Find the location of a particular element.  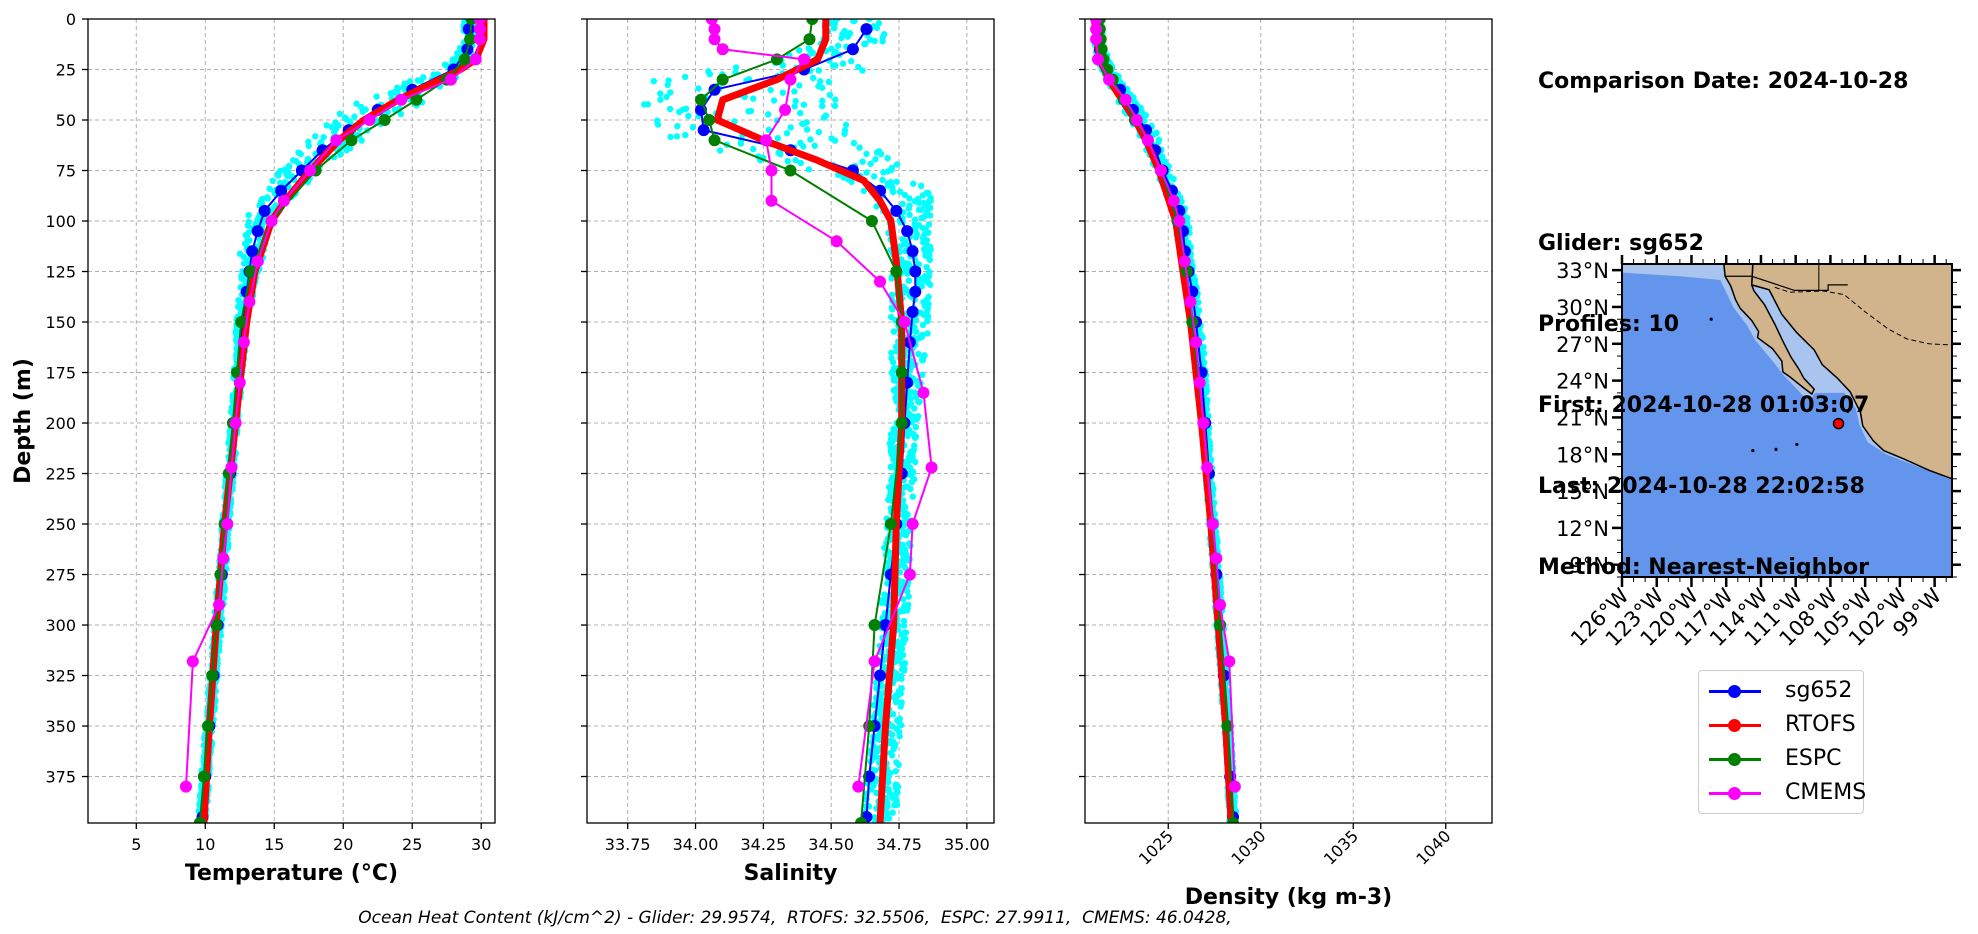

series-line-cmems is located at coordinates (1165, 403).